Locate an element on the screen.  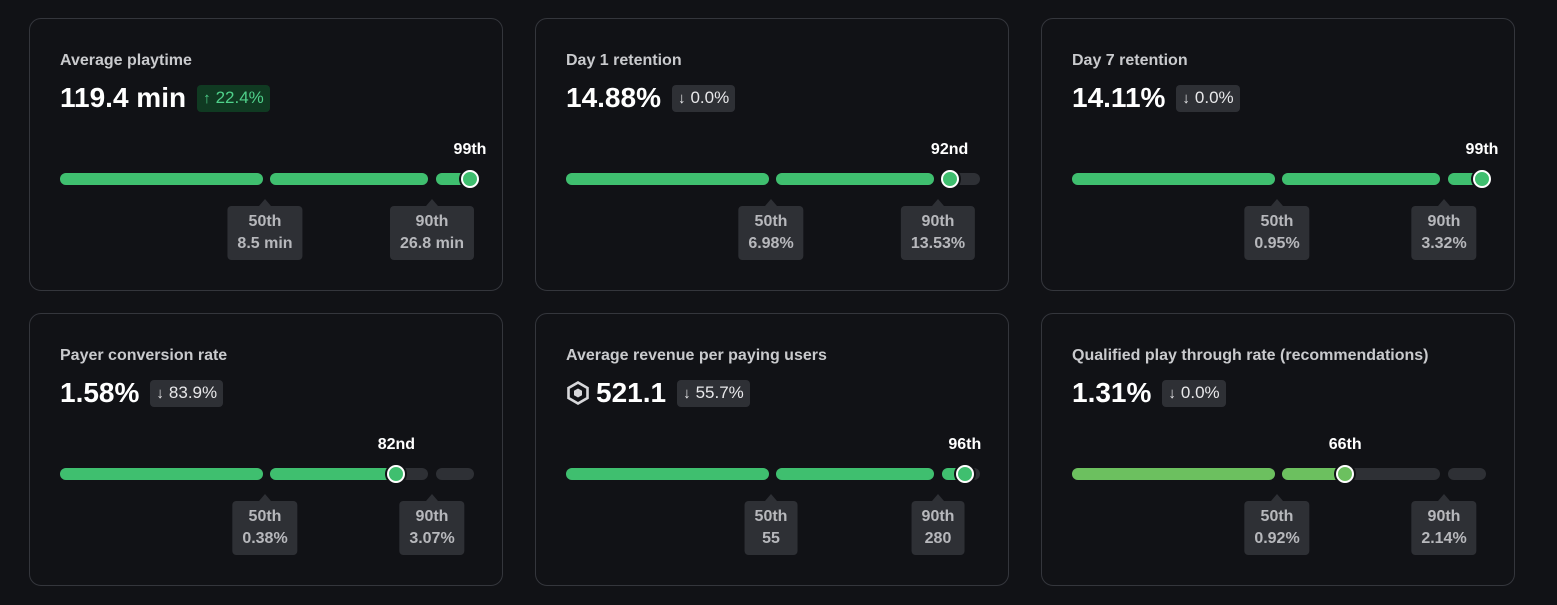
marker-value: 3.07% is located at coordinates (432, 538).